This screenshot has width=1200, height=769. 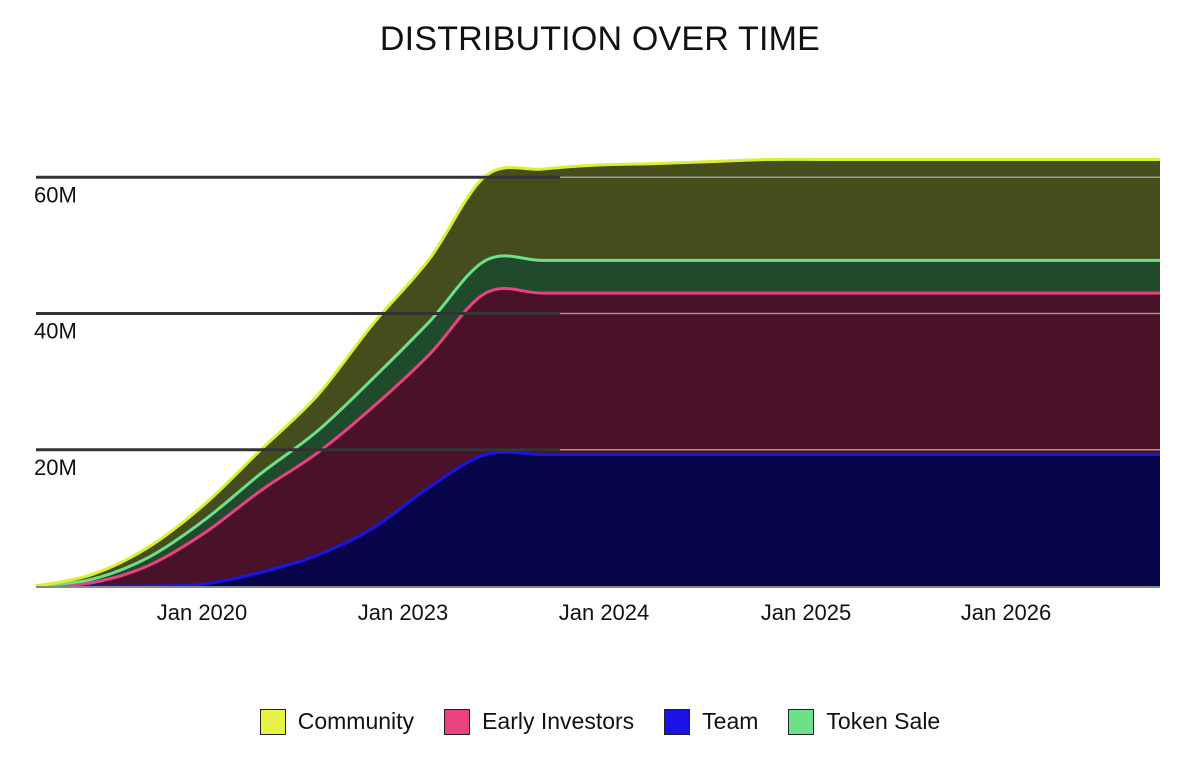 What do you see at coordinates (806, 612) in the screenshot?
I see `x-tick-label: Jan 2025` at bounding box center [806, 612].